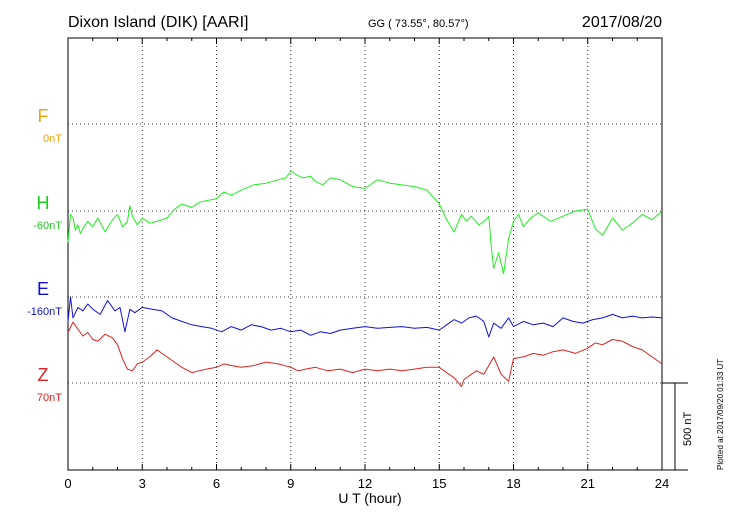  What do you see at coordinates (365, 317) in the screenshot?
I see `series-e-line` at bounding box center [365, 317].